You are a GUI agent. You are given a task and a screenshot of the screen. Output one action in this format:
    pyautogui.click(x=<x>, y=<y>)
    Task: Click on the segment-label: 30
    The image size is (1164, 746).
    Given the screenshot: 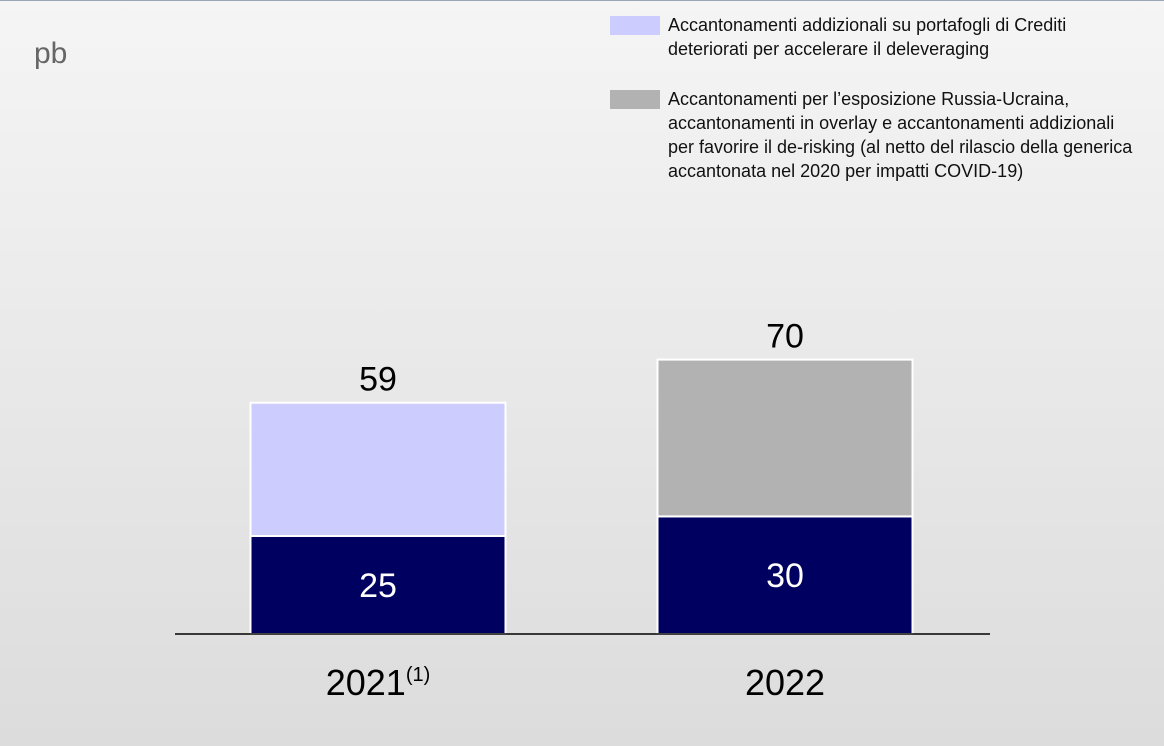 What is the action you would take?
    pyautogui.click(x=785, y=576)
    